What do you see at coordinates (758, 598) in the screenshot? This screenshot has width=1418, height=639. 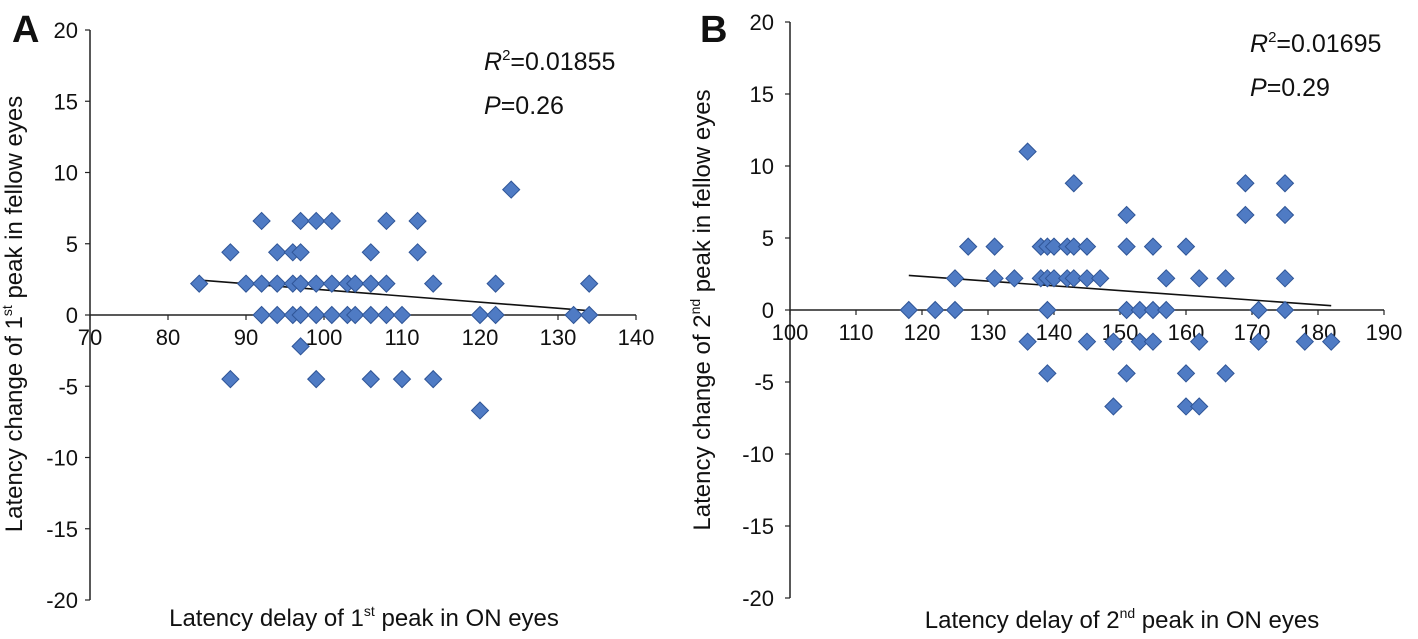 I see `y-tick-label: -20` at bounding box center [758, 598].